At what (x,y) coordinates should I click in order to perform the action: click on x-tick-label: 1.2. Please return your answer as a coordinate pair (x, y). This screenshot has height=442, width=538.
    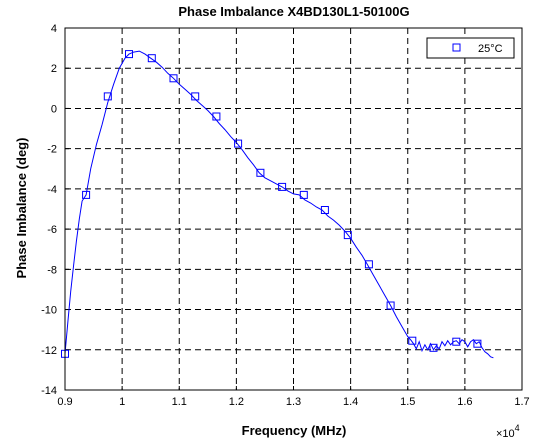
    Looking at the image, I should click on (236, 402).